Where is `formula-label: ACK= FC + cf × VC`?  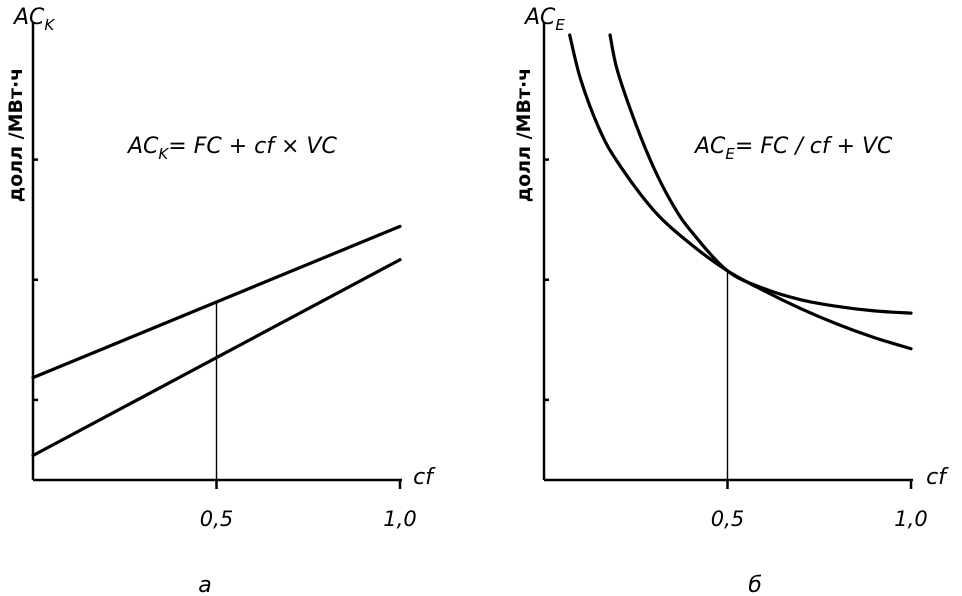 formula-label: ACK= FC + cf × VC is located at coordinates (231, 148).